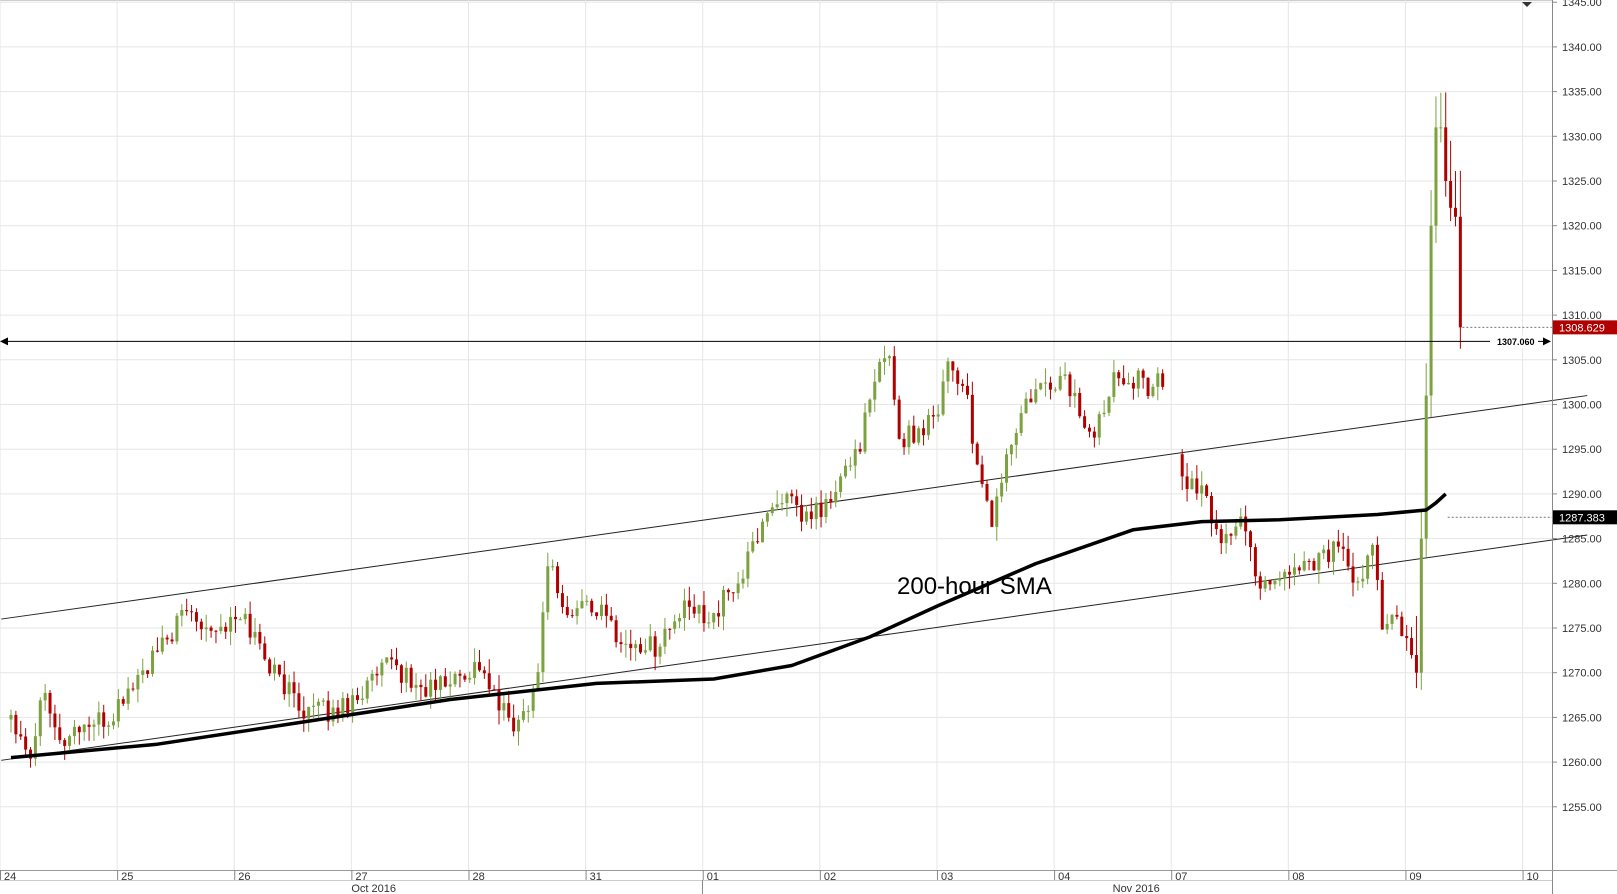 The width and height of the screenshot is (1617, 894). Describe the element at coordinates (1533, 877) in the screenshot. I see `x-tick-label: 10` at that location.